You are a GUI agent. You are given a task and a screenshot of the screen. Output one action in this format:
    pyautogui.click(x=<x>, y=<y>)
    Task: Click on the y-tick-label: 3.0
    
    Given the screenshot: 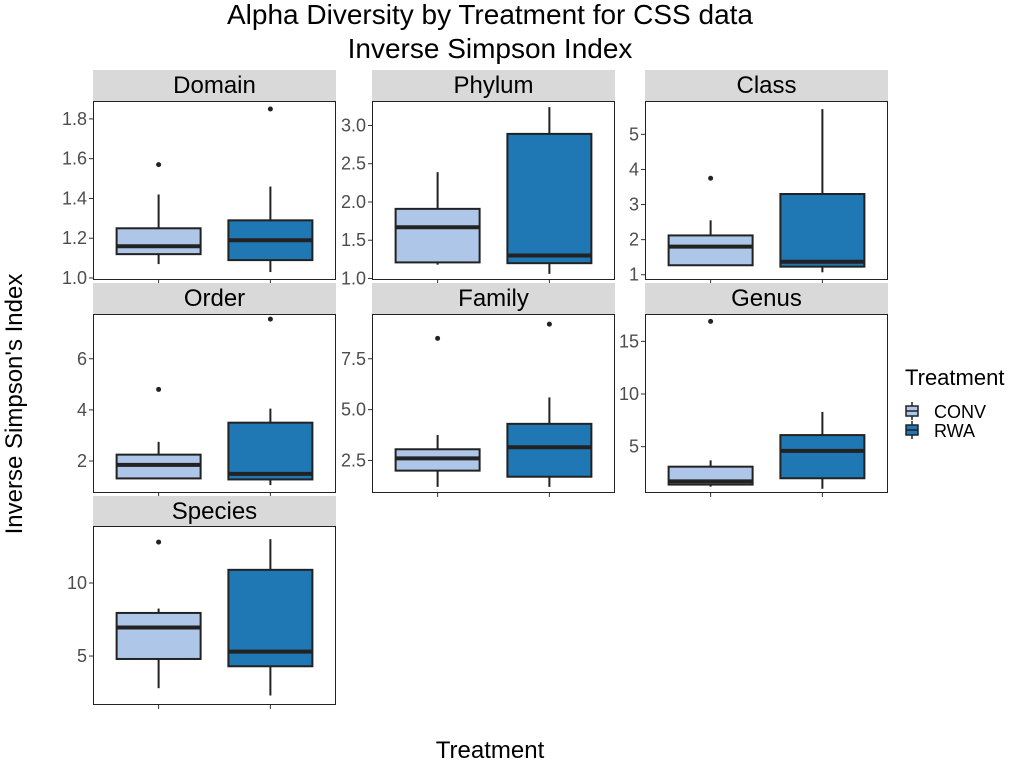 What is the action you would take?
    pyautogui.click(x=353, y=125)
    